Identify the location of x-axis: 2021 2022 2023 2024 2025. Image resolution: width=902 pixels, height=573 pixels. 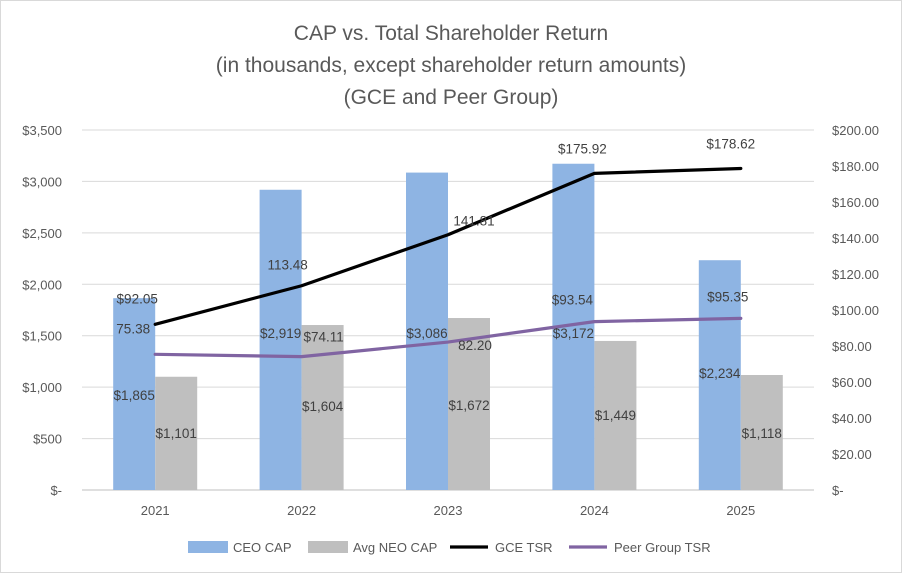
(448, 510).